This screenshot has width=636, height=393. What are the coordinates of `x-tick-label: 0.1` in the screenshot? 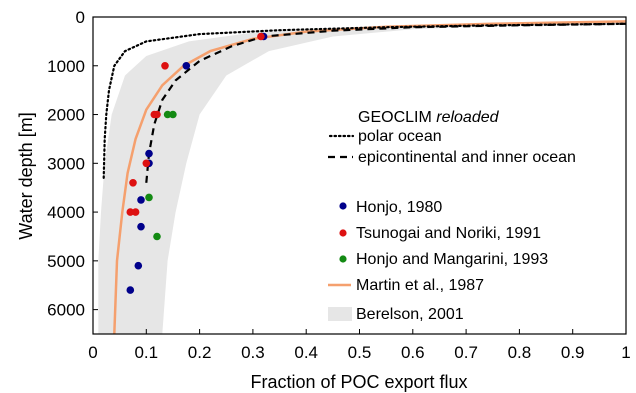 It's located at (146, 352).